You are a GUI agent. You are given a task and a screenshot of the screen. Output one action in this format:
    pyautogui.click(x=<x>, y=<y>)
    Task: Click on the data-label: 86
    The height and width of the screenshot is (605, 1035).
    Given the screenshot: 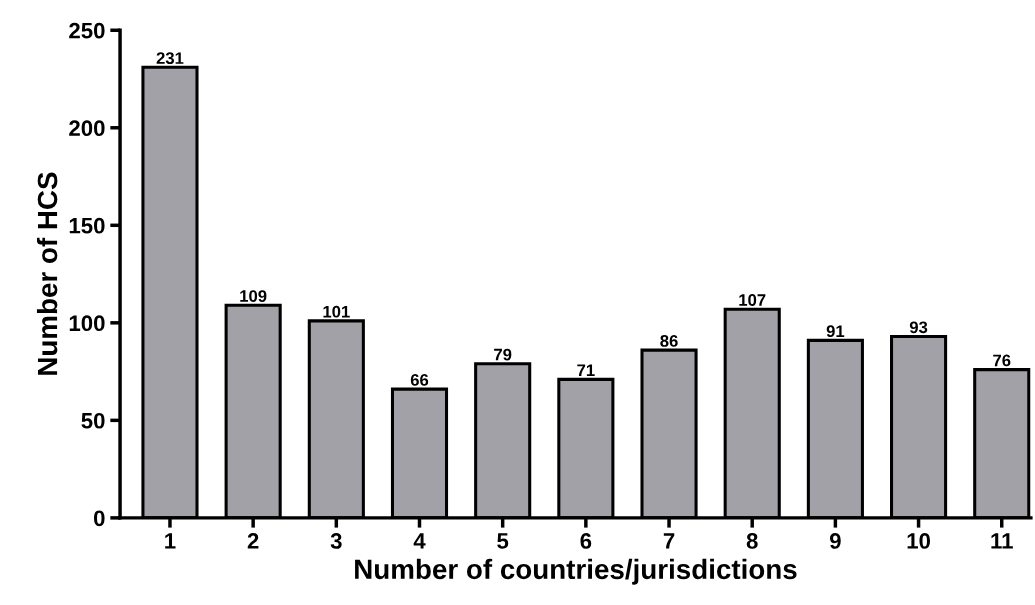 What is the action you would take?
    pyautogui.click(x=669, y=341)
    